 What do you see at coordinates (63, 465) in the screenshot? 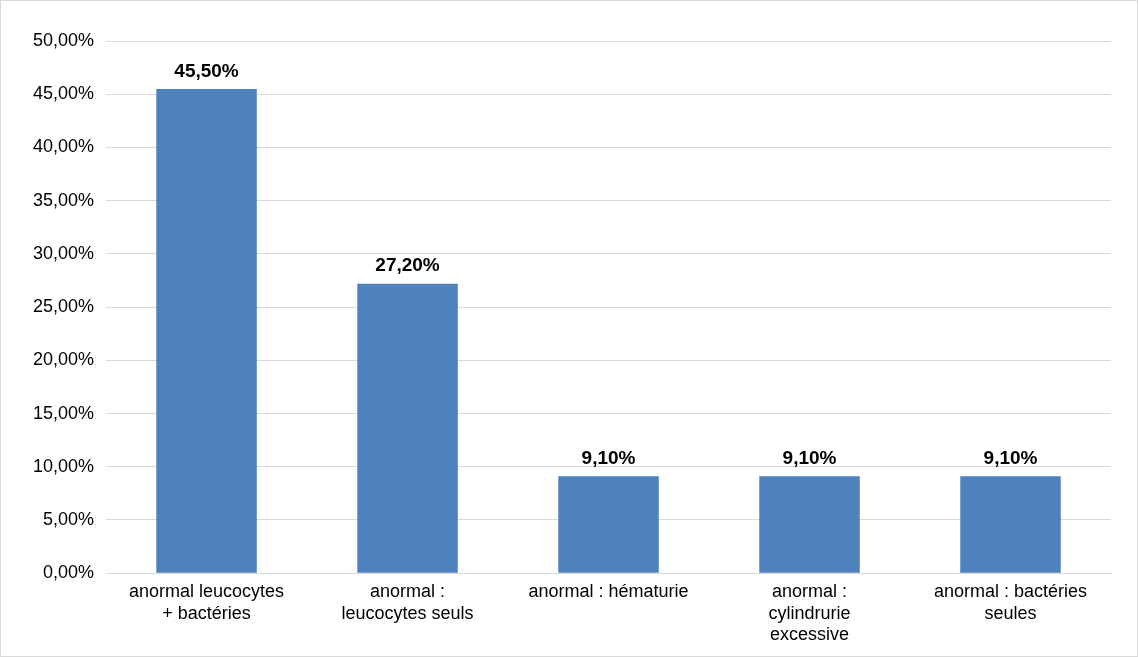
I see `y-tick-label: 10,00%` at bounding box center [63, 465].